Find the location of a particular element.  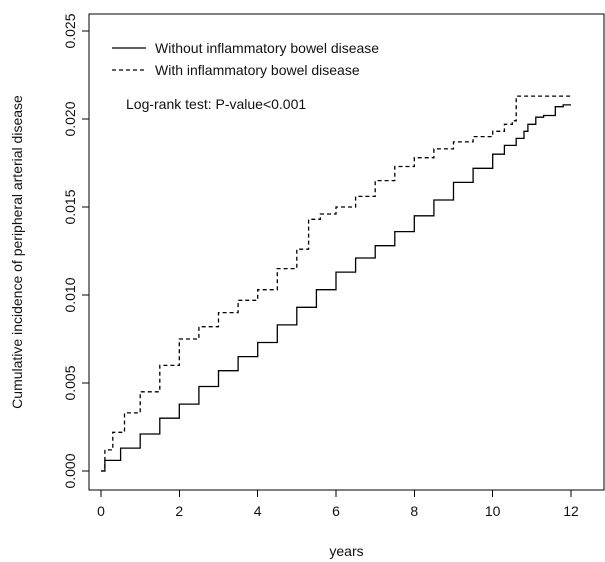

y-tick-label: 0.010 is located at coordinates (70, 294).